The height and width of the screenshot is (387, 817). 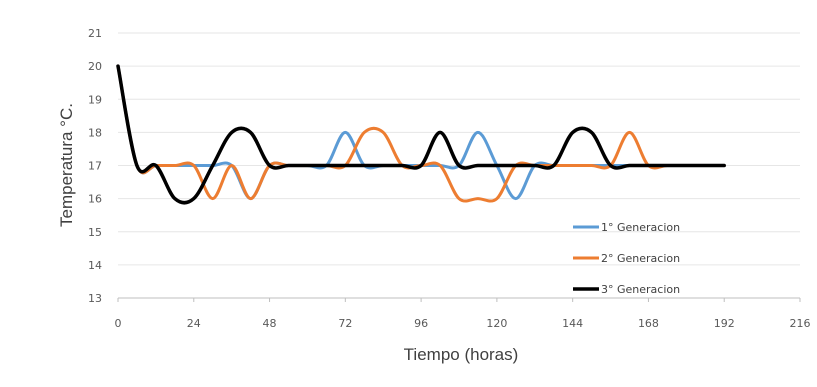 What do you see at coordinates (640, 227) in the screenshot?
I see `legend-label-1: 1° Generacion` at bounding box center [640, 227].